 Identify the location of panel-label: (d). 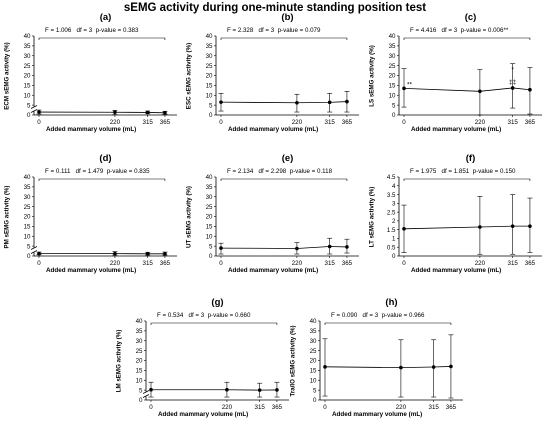
(105, 158).